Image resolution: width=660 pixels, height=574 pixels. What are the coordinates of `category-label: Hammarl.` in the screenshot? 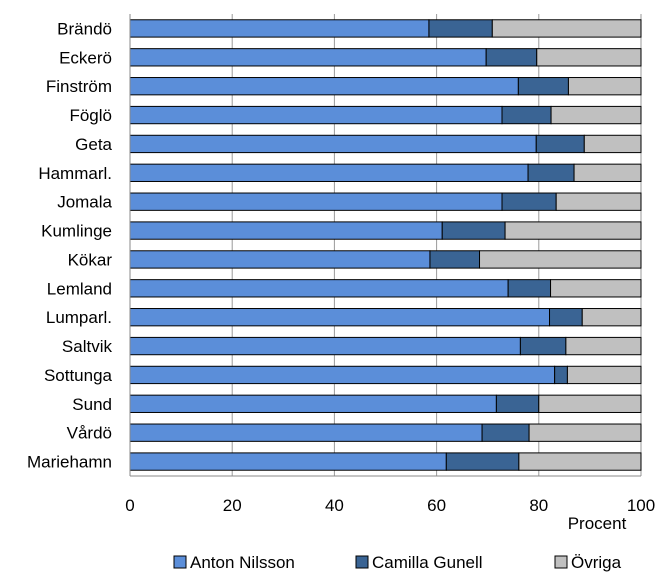 It's located at (75, 173).